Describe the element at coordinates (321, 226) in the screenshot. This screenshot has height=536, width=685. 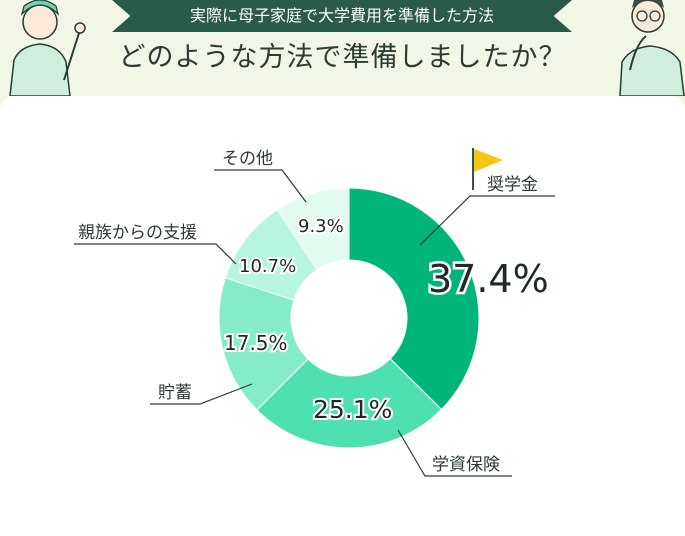
I see `value-other: 9.3%` at that location.